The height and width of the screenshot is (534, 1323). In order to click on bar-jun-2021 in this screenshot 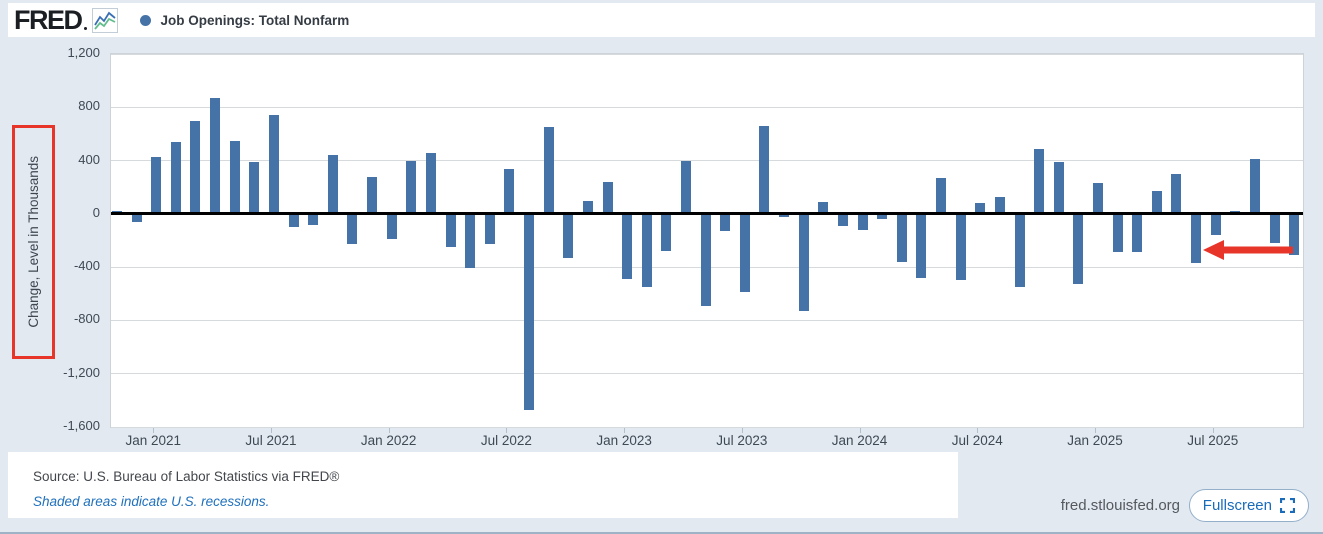, I will do `click(254, 187)`.